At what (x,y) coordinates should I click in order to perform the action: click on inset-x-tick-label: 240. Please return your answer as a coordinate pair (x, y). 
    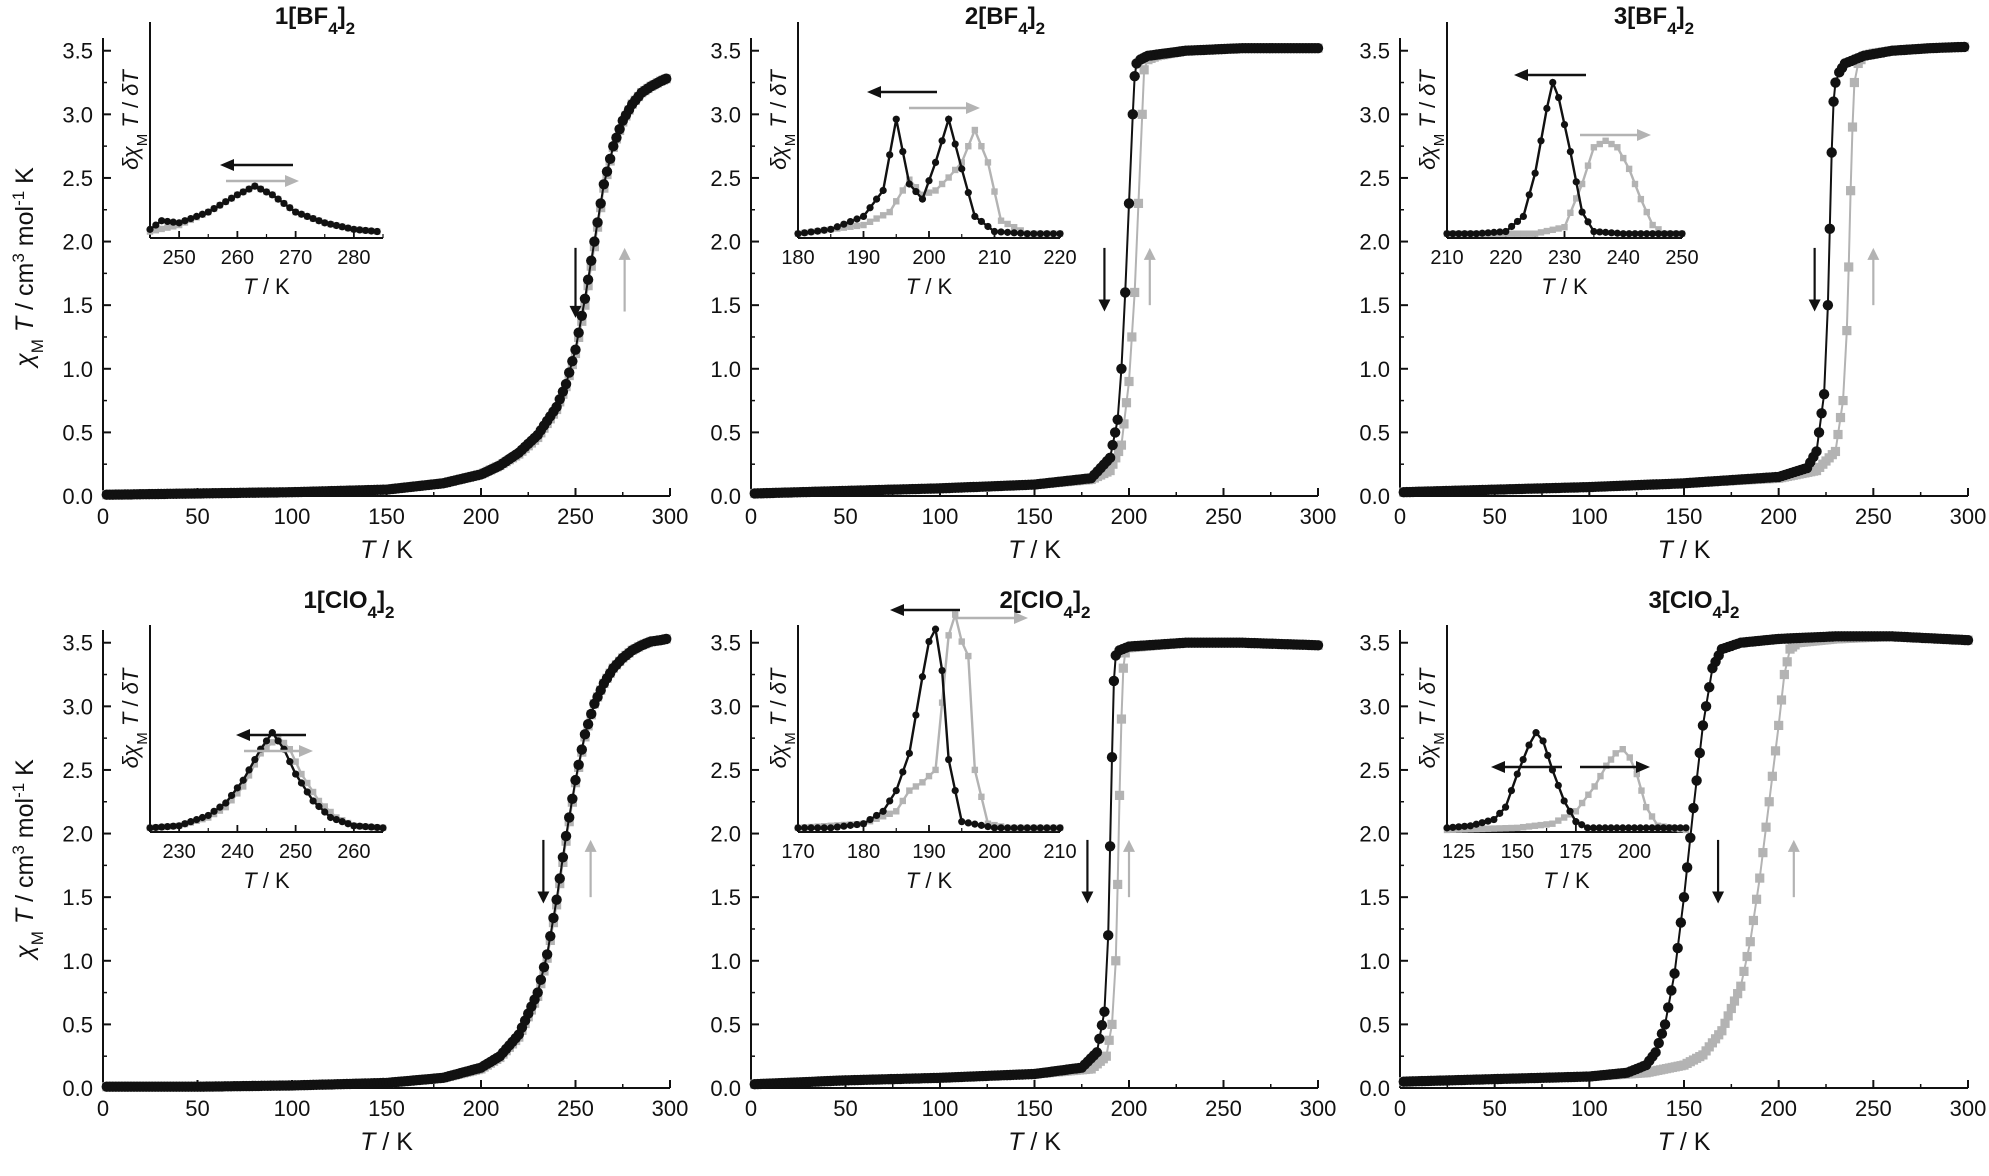
    Looking at the image, I should click on (237, 852).